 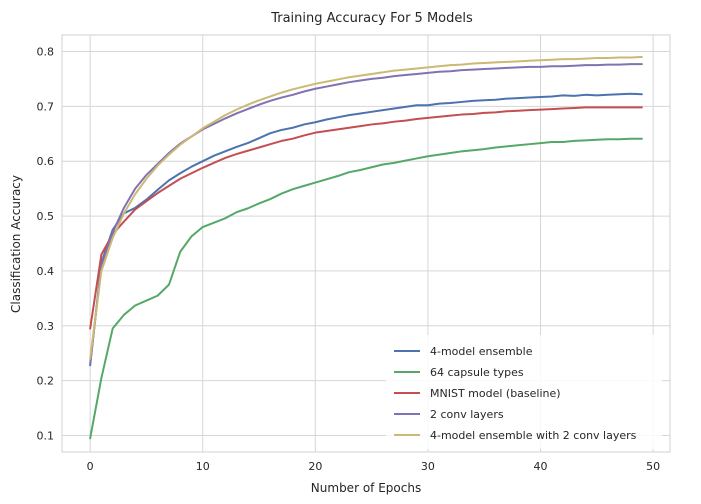 I want to click on x-tick-label: 40, so click(x=541, y=466).